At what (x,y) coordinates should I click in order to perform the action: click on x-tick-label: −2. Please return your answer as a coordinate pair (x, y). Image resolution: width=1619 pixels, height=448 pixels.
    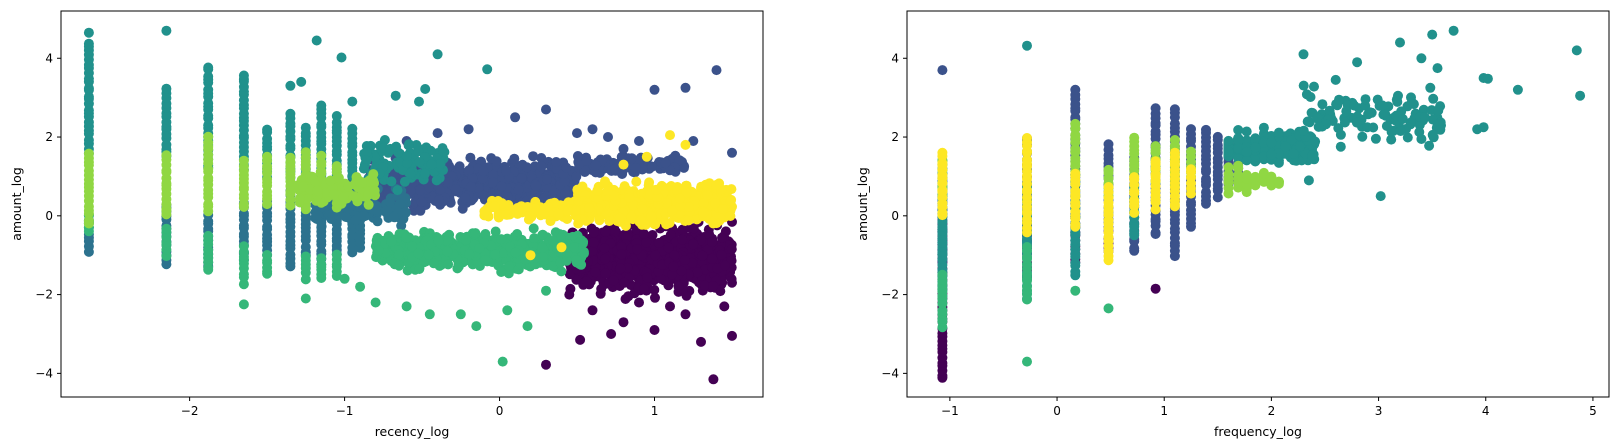
    Looking at the image, I should click on (190, 411).